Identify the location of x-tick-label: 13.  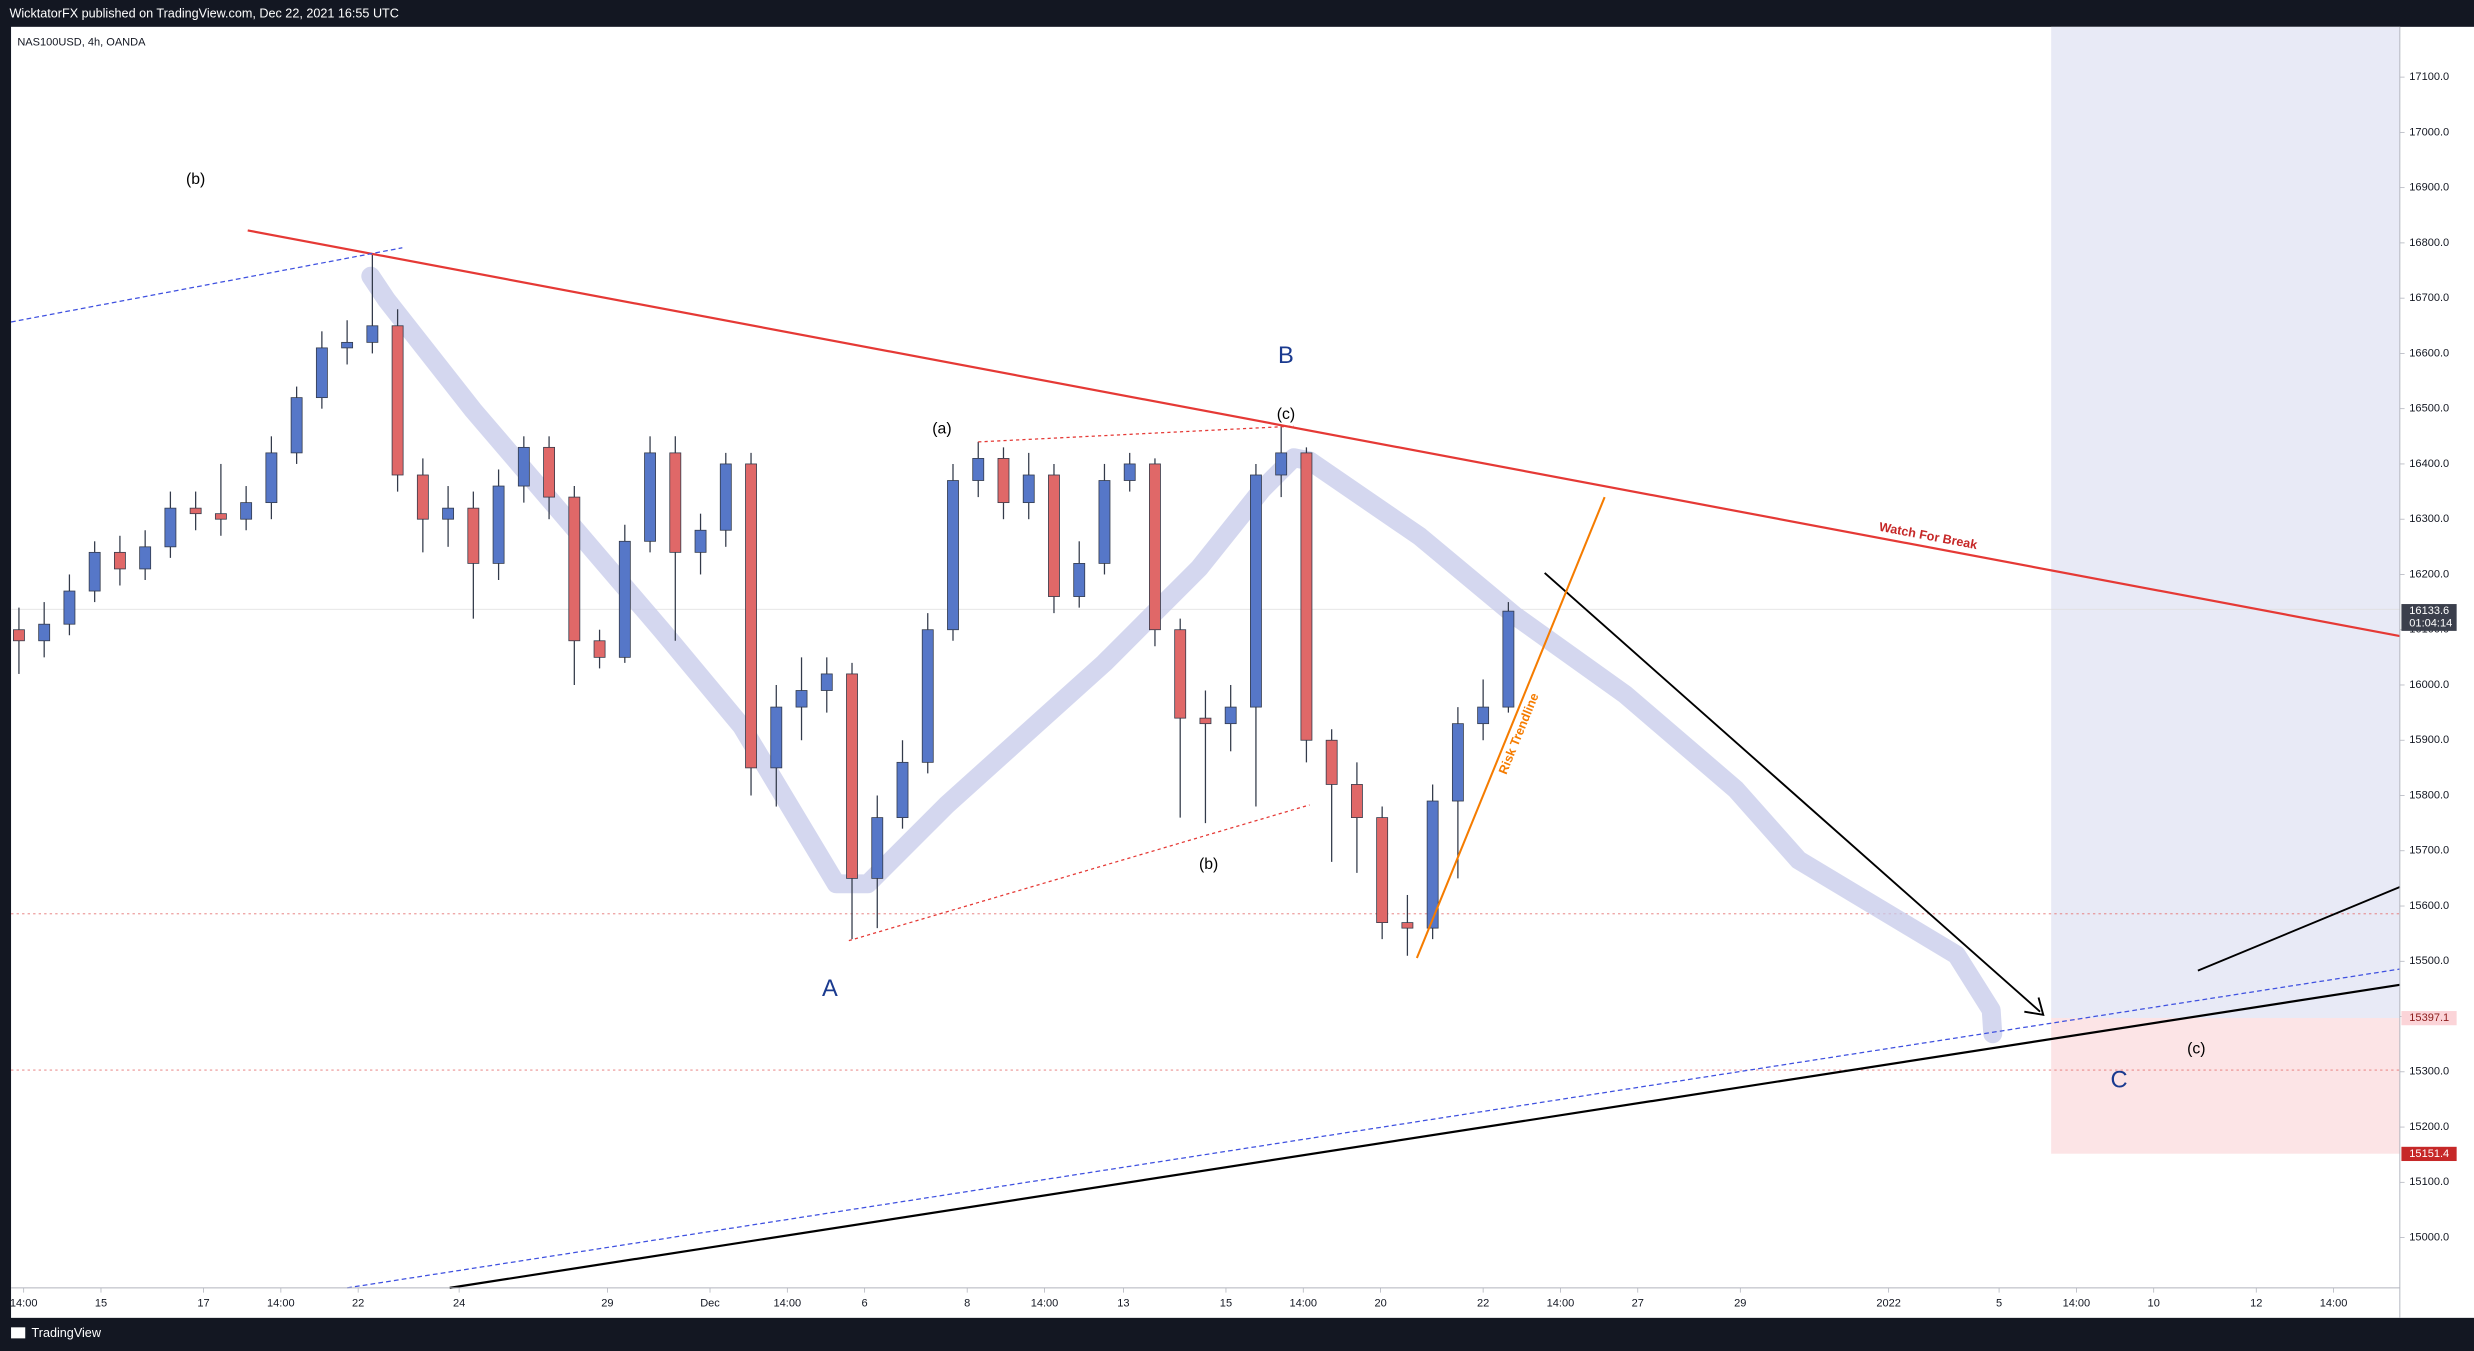
(1123, 1304).